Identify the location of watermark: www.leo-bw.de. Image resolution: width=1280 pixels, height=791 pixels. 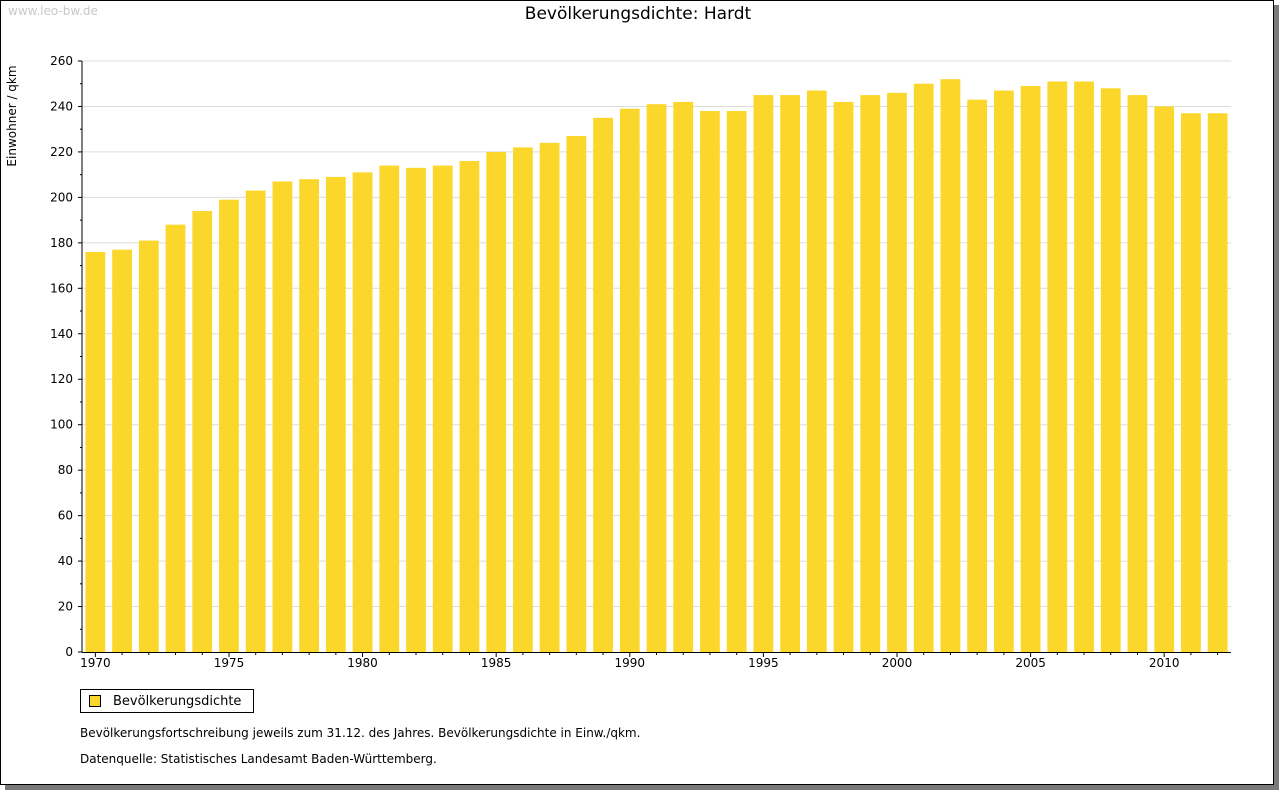
(53, 11).